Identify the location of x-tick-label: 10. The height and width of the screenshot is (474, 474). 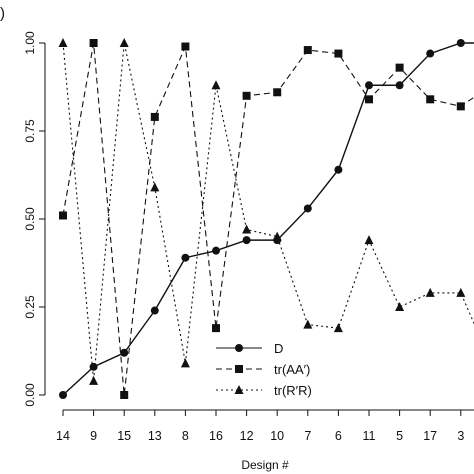
(277, 436).